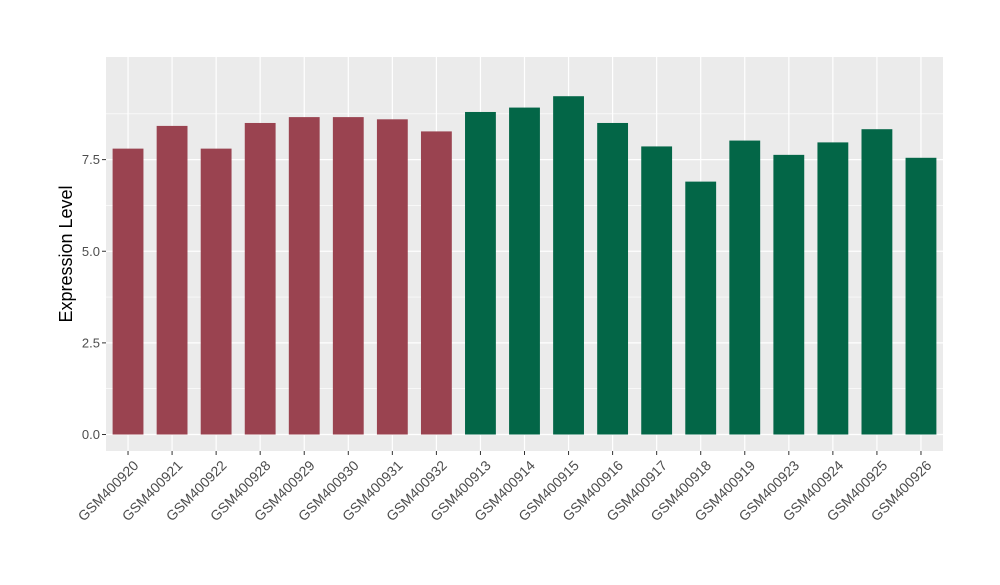 This screenshot has height=585, width=1000. Describe the element at coordinates (172, 280) in the screenshot. I see `bar-gsm400921` at that location.